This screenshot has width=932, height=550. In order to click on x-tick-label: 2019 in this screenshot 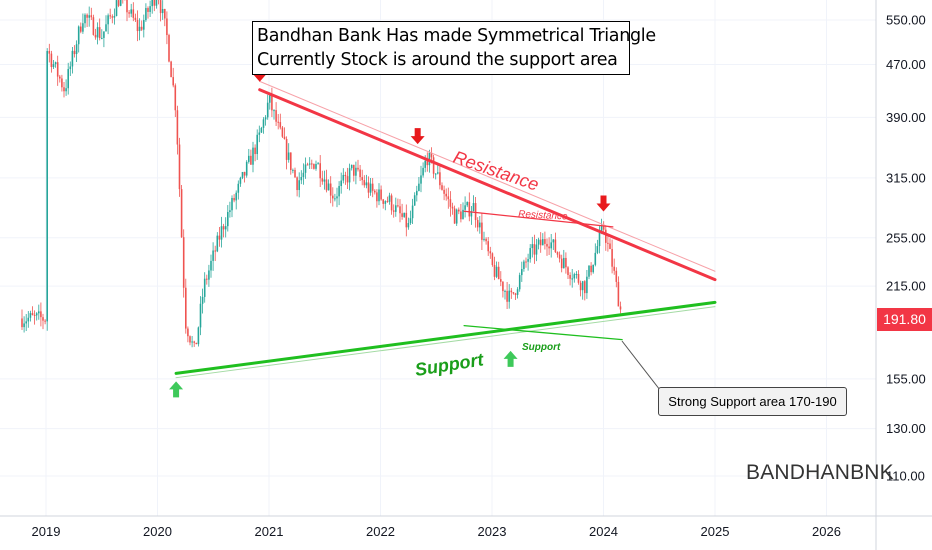, I will do `click(46, 531)`.